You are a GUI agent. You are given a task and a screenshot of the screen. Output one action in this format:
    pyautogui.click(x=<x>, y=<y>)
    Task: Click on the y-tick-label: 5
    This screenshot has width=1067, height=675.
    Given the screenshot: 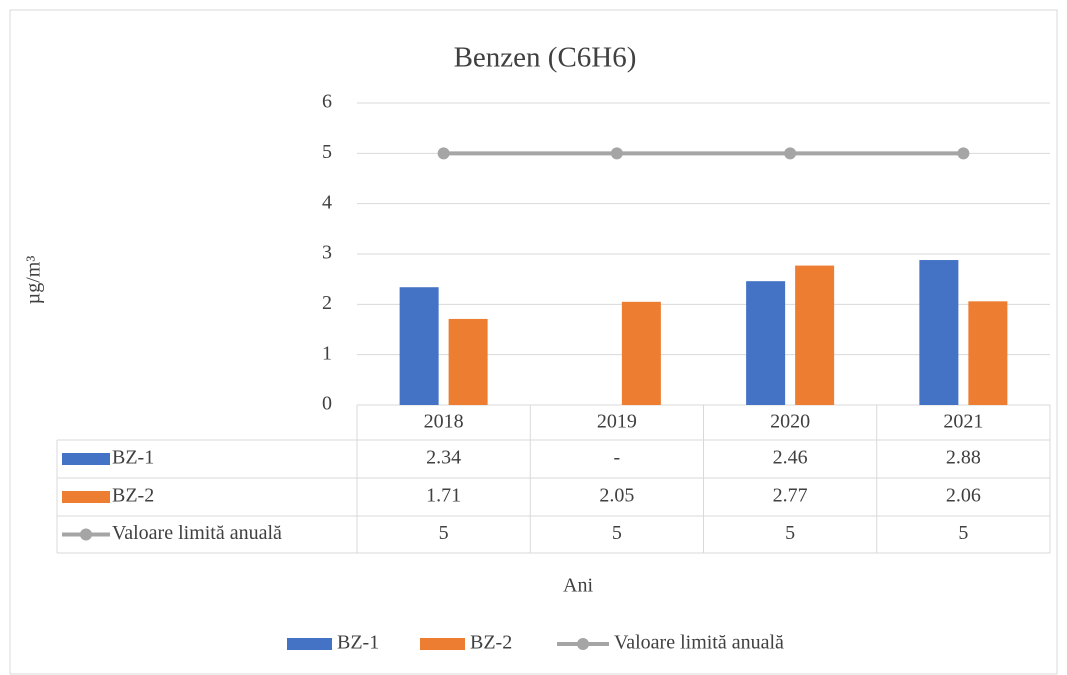 What is the action you would take?
    pyautogui.click(x=327, y=152)
    